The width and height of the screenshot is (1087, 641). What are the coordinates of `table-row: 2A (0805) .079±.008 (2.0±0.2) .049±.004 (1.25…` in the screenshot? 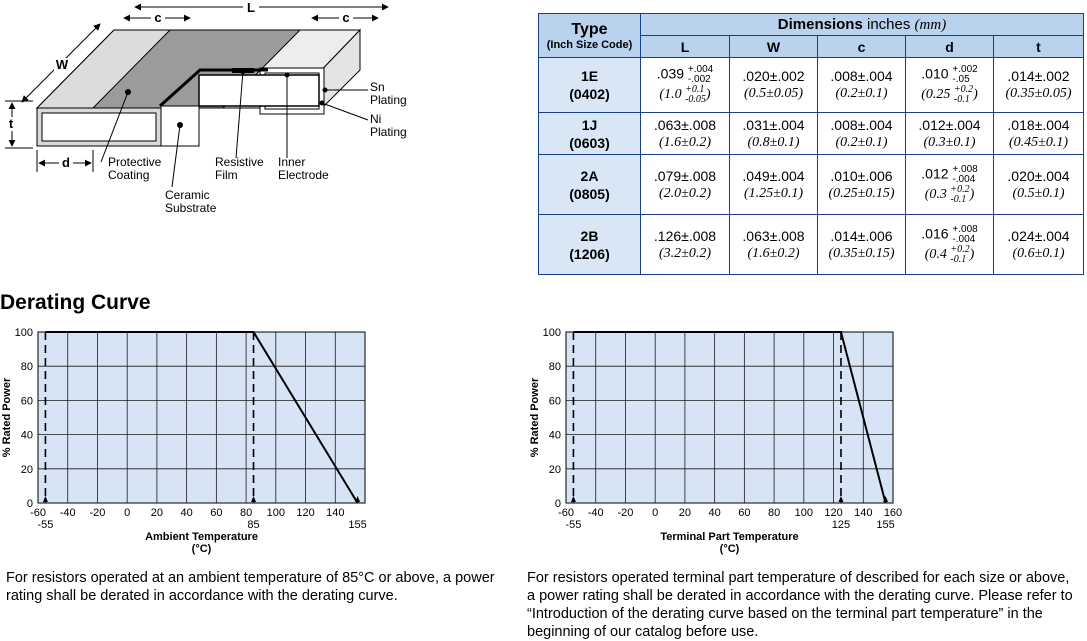 It's located at (811, 184).